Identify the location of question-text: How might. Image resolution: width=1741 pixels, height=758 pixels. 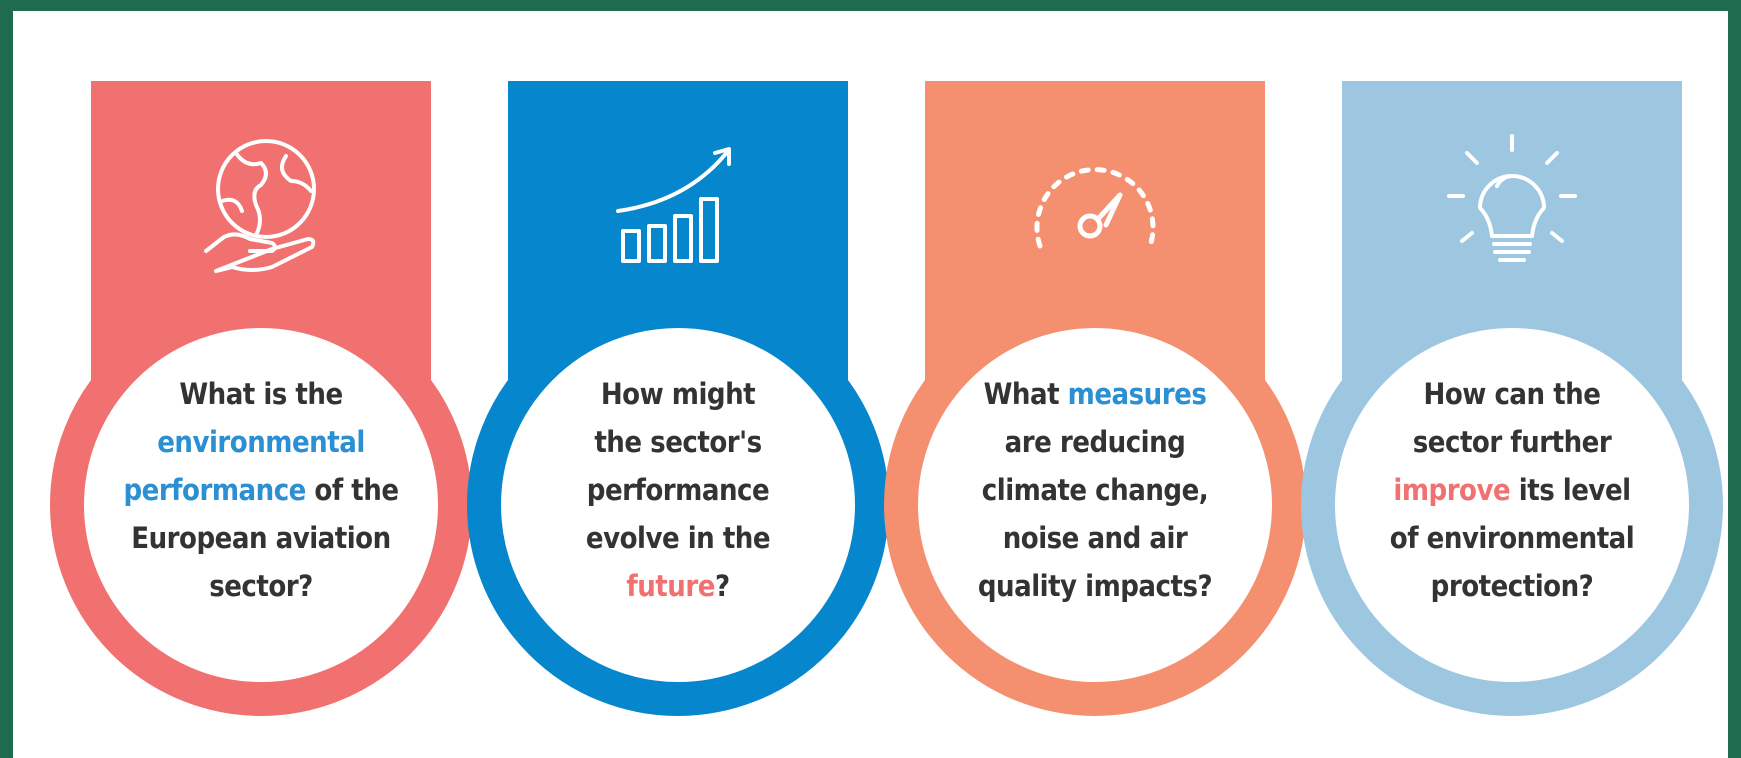
(678, 394).